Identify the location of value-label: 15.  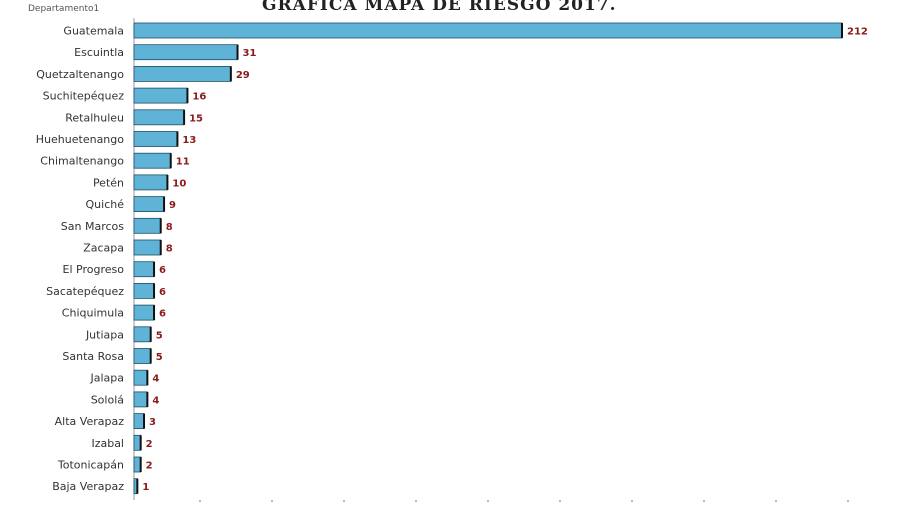
(196, 118).